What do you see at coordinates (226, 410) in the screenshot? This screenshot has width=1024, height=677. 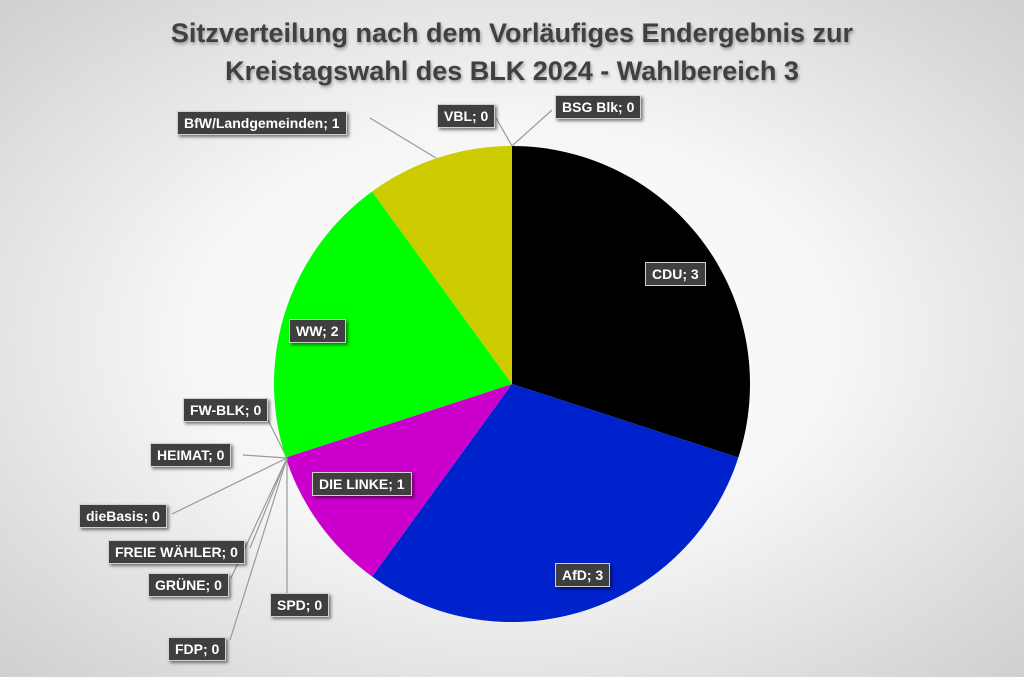 I see `data-label-fw-blk: FW-BLK; 0` at bounding box center [226, 410].